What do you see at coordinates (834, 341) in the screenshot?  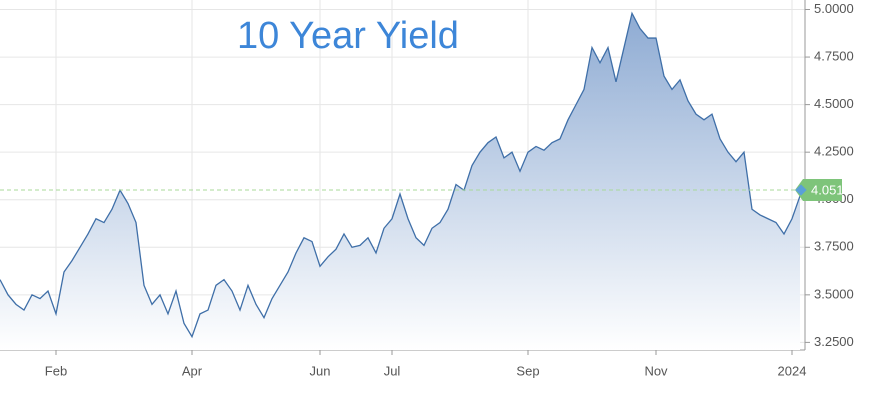 I see `y-tick-label: 3.2500` at bounding box center [834, 341].